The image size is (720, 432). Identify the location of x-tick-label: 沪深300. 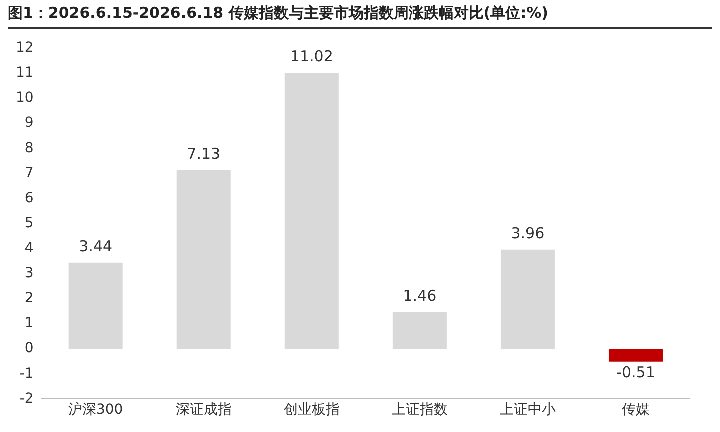
(96, 410).